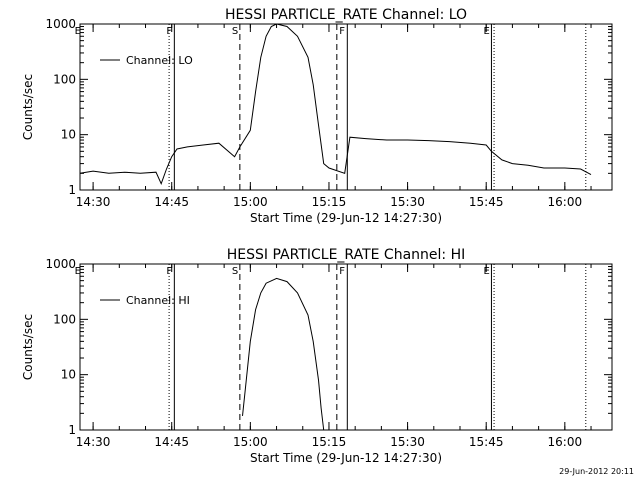 The image size is (640, 480). I want to click on legend-label: Channel: HI, so click(158, 300).